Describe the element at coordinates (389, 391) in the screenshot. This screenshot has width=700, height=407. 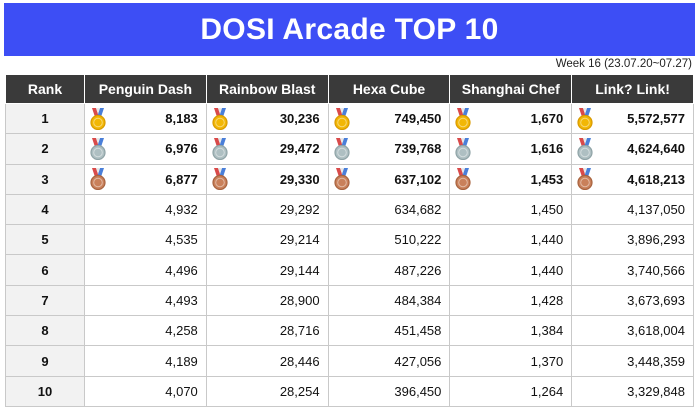
I see `score-cell: 396,450` at that location.